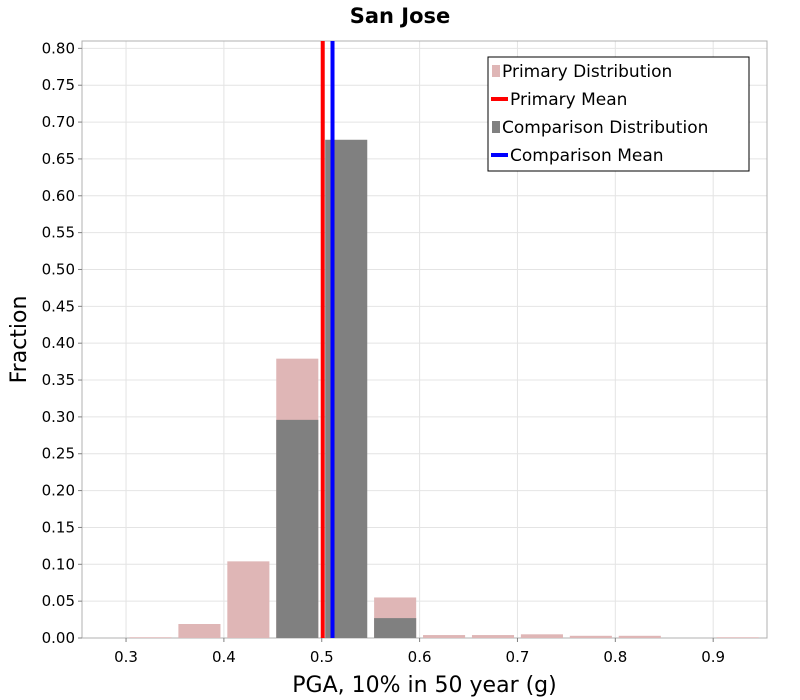 This screenshot has width=800, height=700. I want to click on x-axis-label: PGA, 10% in 50 year (g), so click(424, 685).